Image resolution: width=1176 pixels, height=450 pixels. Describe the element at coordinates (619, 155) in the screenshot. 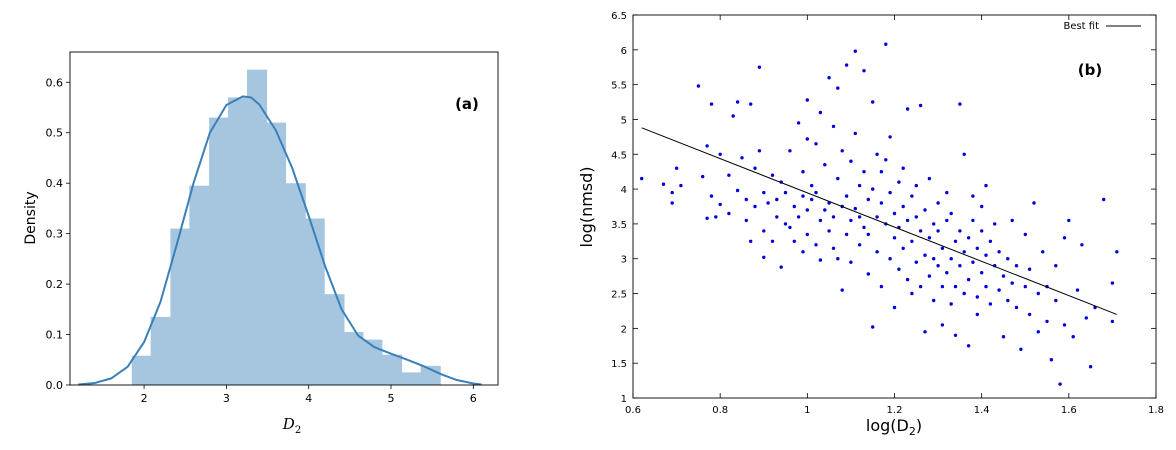

I see `y-tick-label: 4.5` at that location.